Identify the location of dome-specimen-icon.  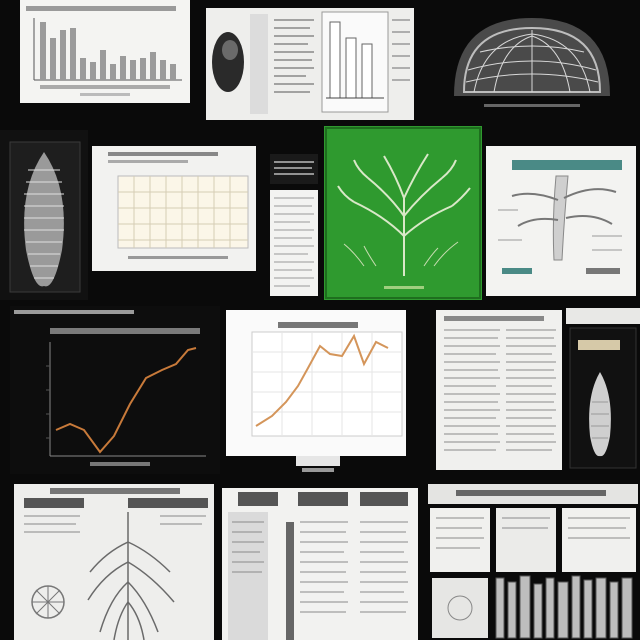
(532, 62).